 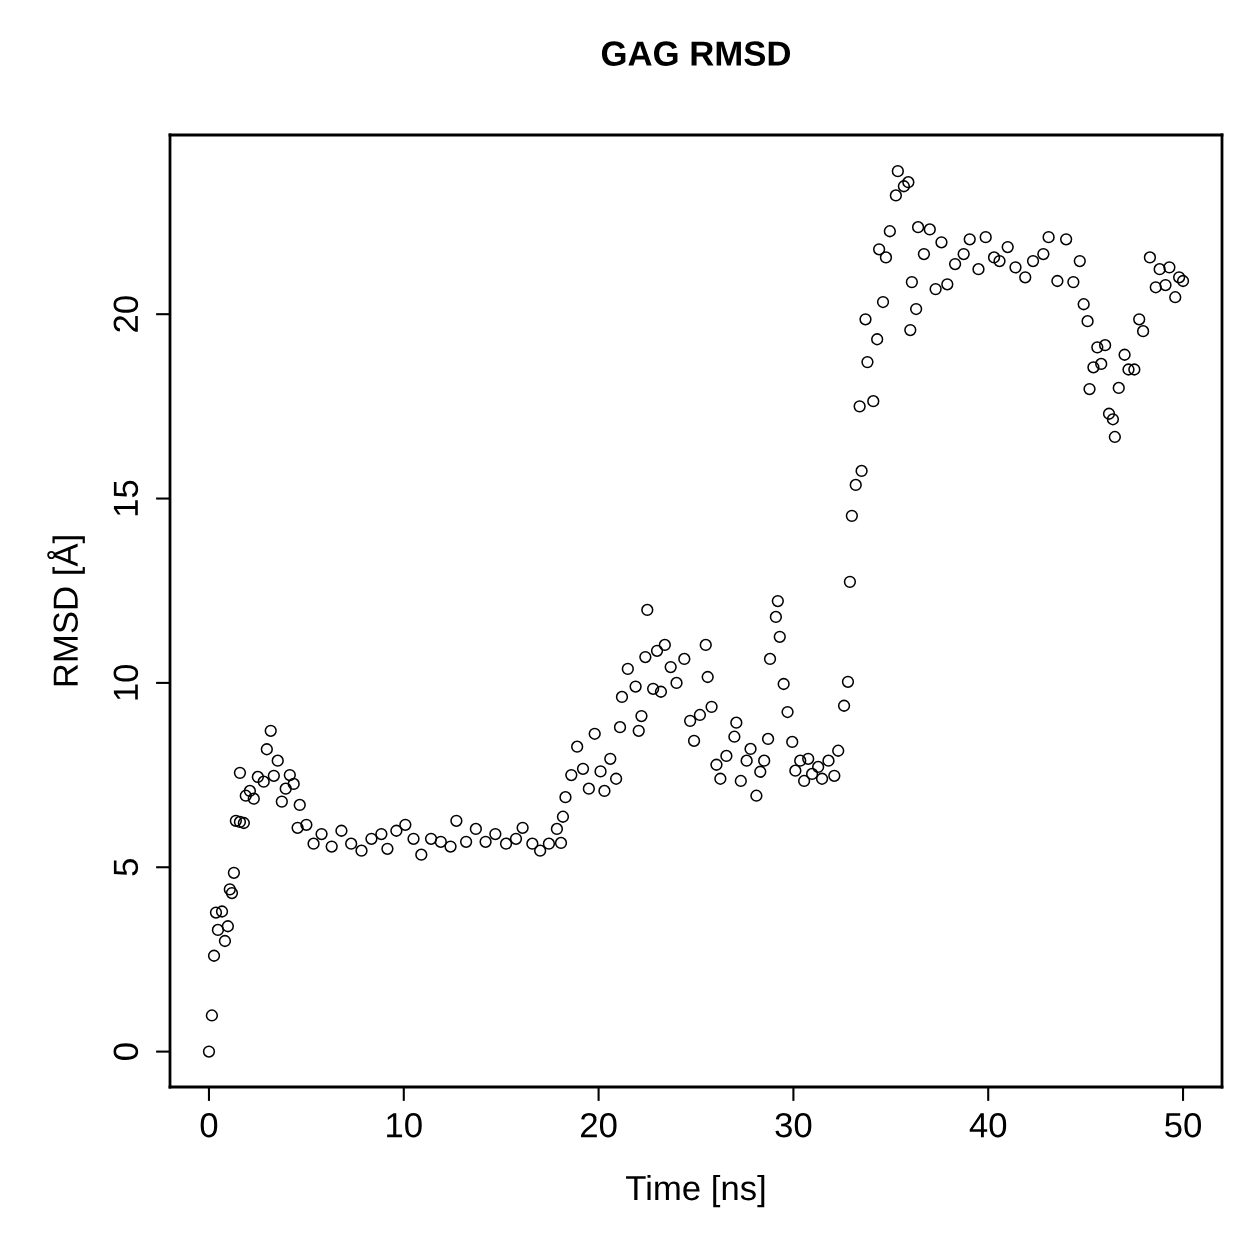 I want to click on chart-title: GAG RMSD, so click(x=696, y=53).